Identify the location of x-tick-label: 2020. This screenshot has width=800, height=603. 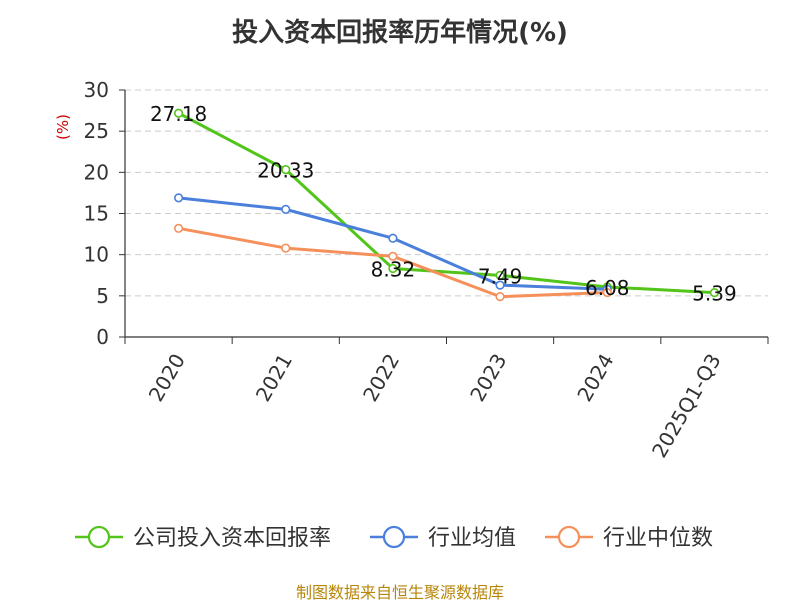
(167, 378).